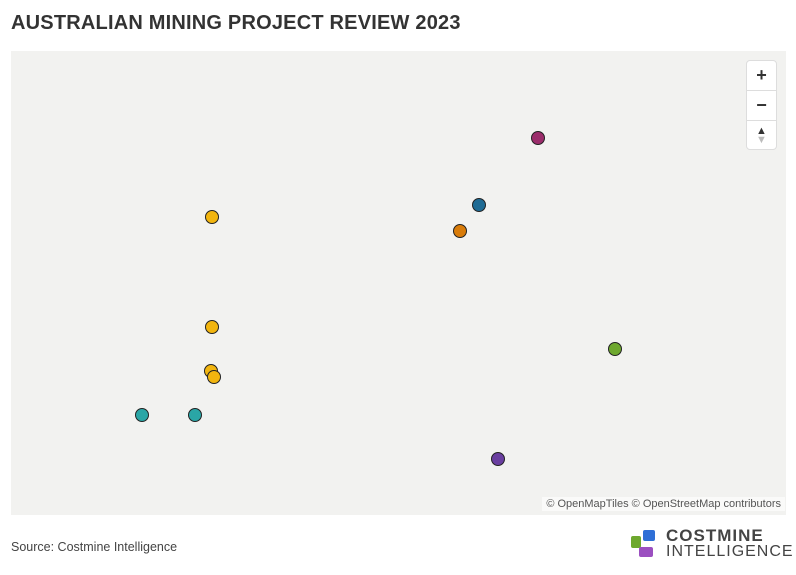 The width and height of the screenshot is (796, 575). I want to click on logo-line2: INTELLIGENCE, so click(730, 551).